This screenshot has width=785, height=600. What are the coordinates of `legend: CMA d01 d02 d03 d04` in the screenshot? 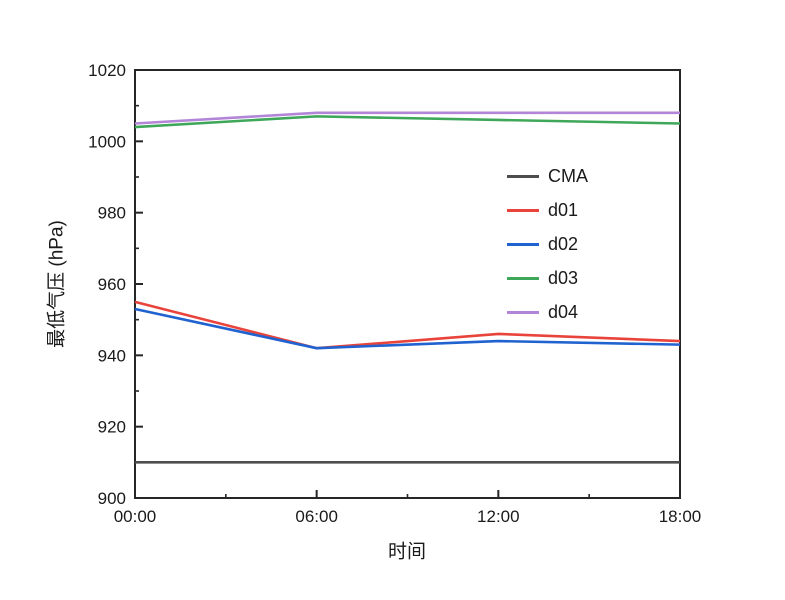 It's located at (547, 244).